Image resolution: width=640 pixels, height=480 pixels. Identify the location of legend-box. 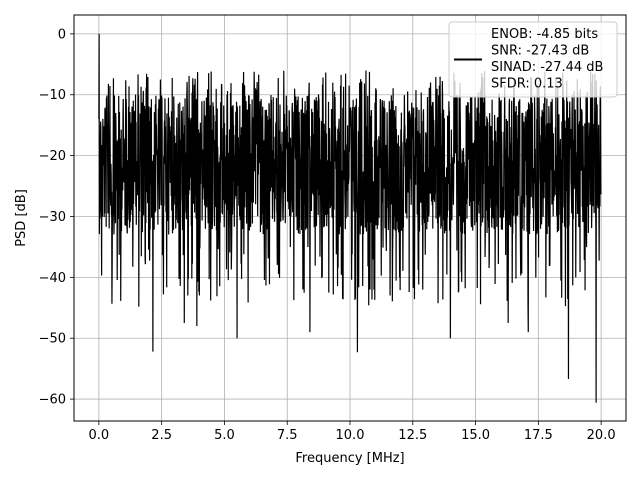
(533, 59).